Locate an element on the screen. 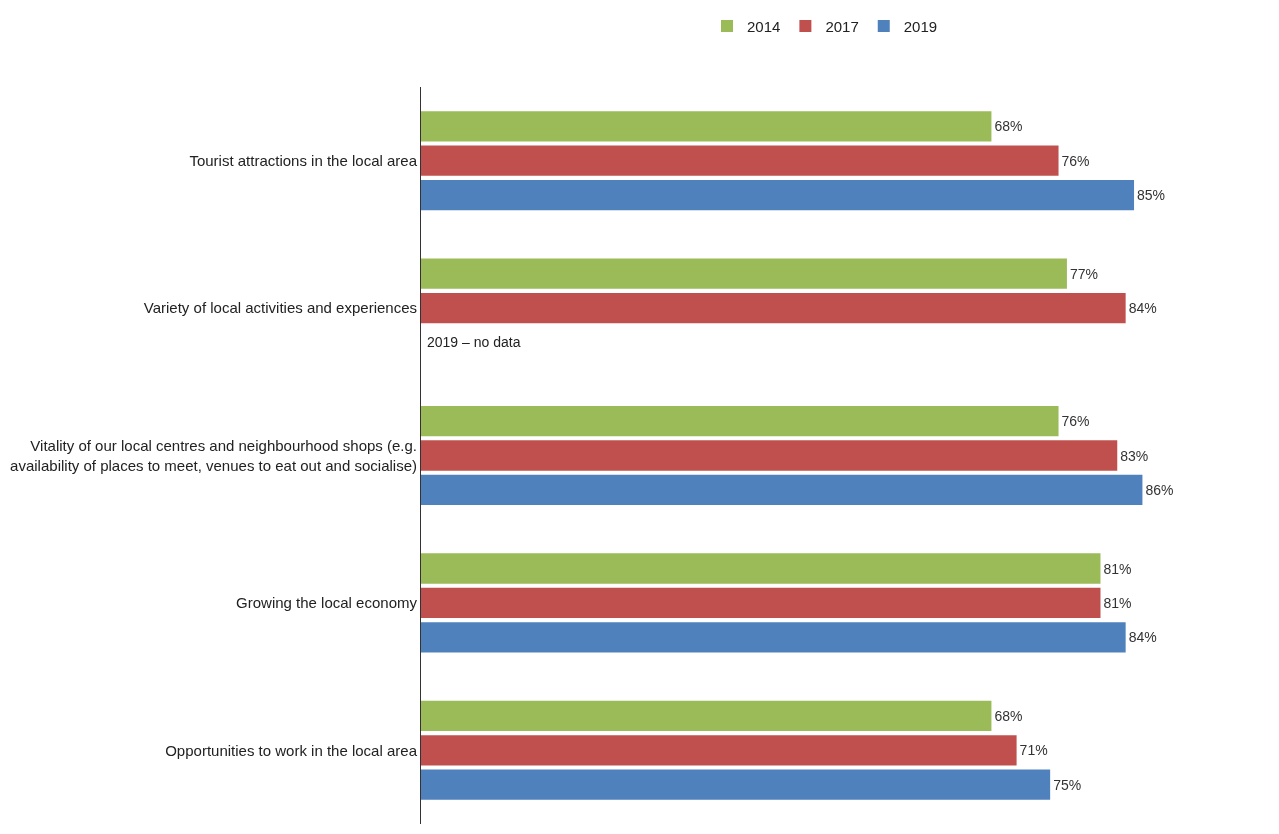 This screenshot has height=834, width=1279. data-label: 83% is located at coordinates (1134, 455).